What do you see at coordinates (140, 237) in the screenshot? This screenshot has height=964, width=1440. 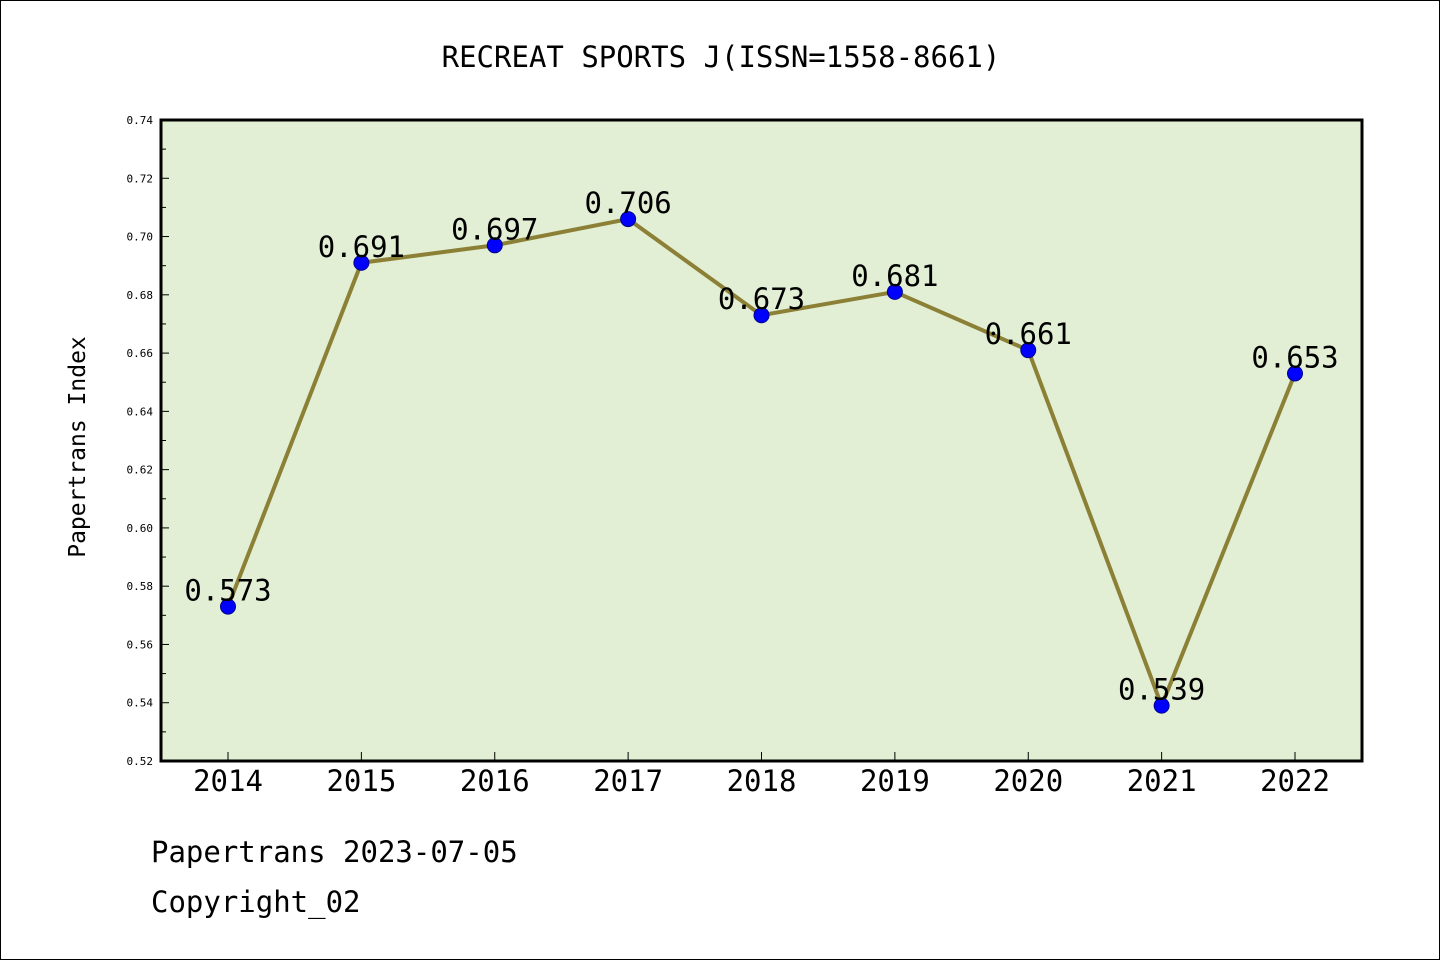 I see `y-tick-label: 0.70` at bounding box center [140, 237].